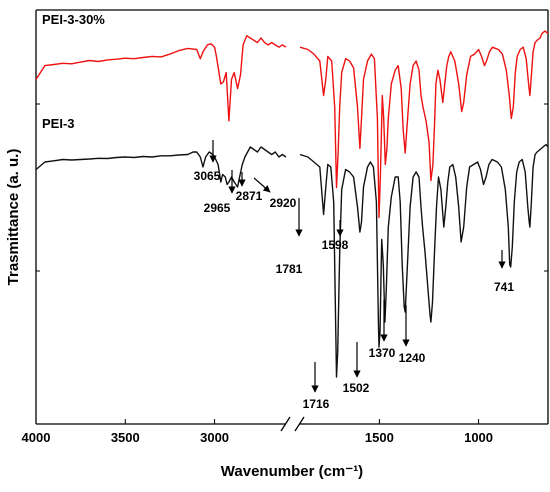  I want to click on x-tick-label: 4000, so click(36, 437).